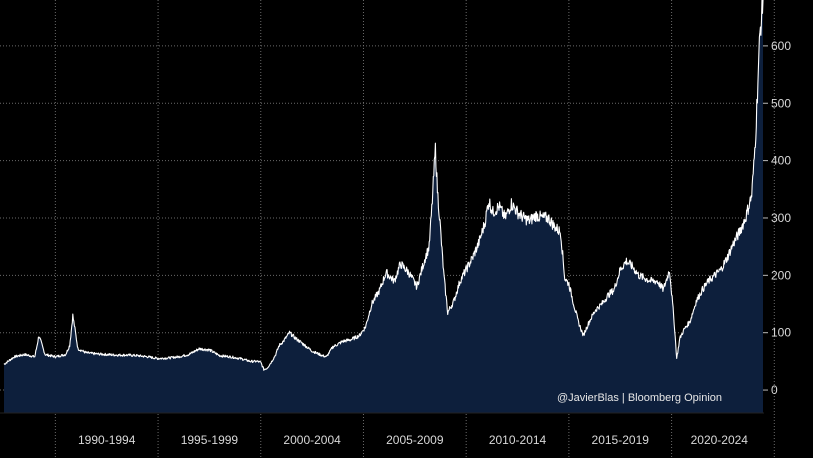 This screenshot has height=458, width=813. I want to click on x-period-label: 1995-1999, so click(210, 440).